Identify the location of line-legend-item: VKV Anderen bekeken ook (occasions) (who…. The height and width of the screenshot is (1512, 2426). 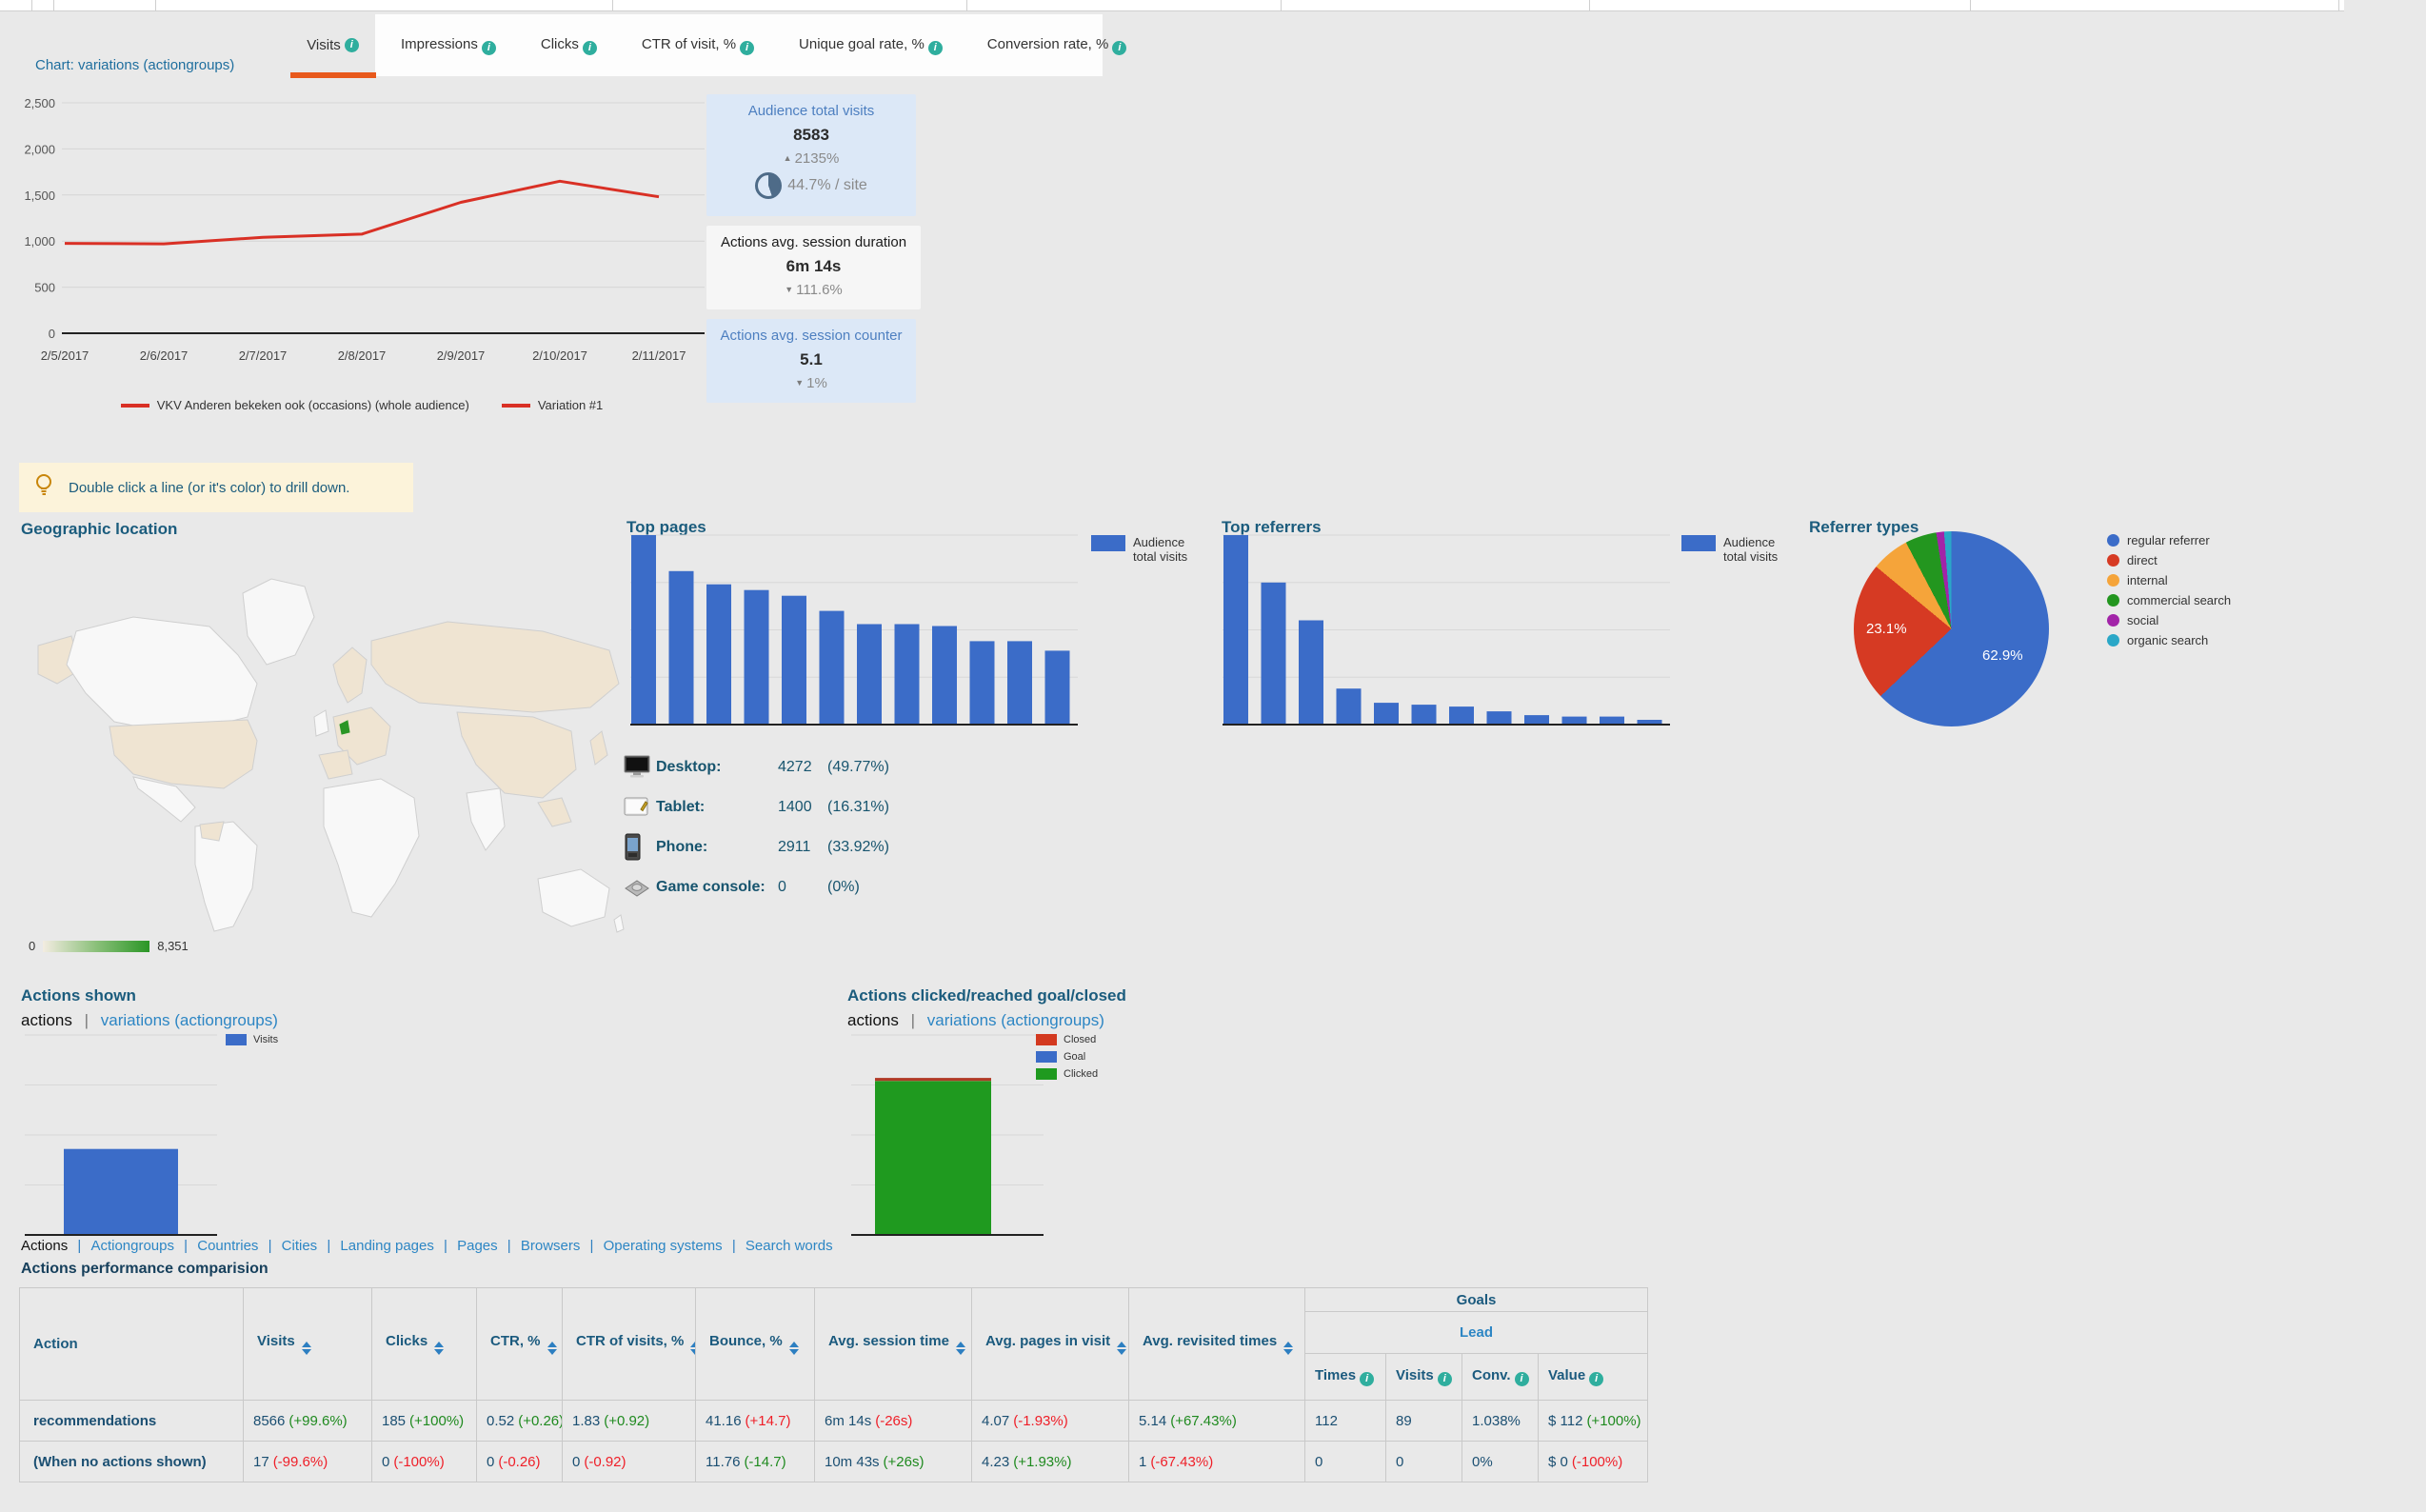
(294, 405).